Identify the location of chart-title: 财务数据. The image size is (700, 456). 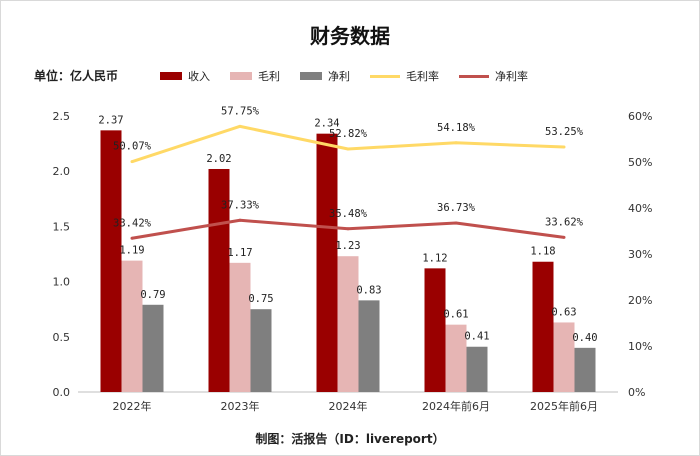
(350, 36).